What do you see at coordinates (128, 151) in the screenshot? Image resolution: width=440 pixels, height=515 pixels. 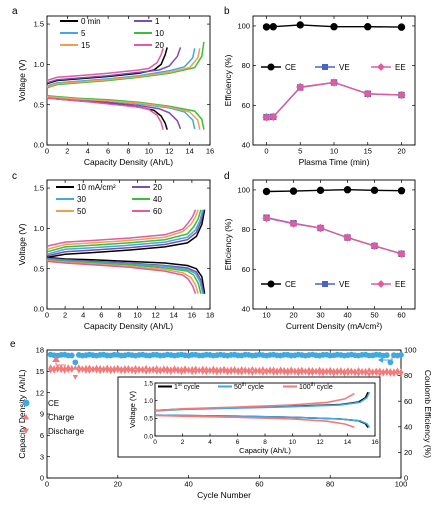 I see `panel-a-xtick-label: 8` at bounding box center [128, 151].